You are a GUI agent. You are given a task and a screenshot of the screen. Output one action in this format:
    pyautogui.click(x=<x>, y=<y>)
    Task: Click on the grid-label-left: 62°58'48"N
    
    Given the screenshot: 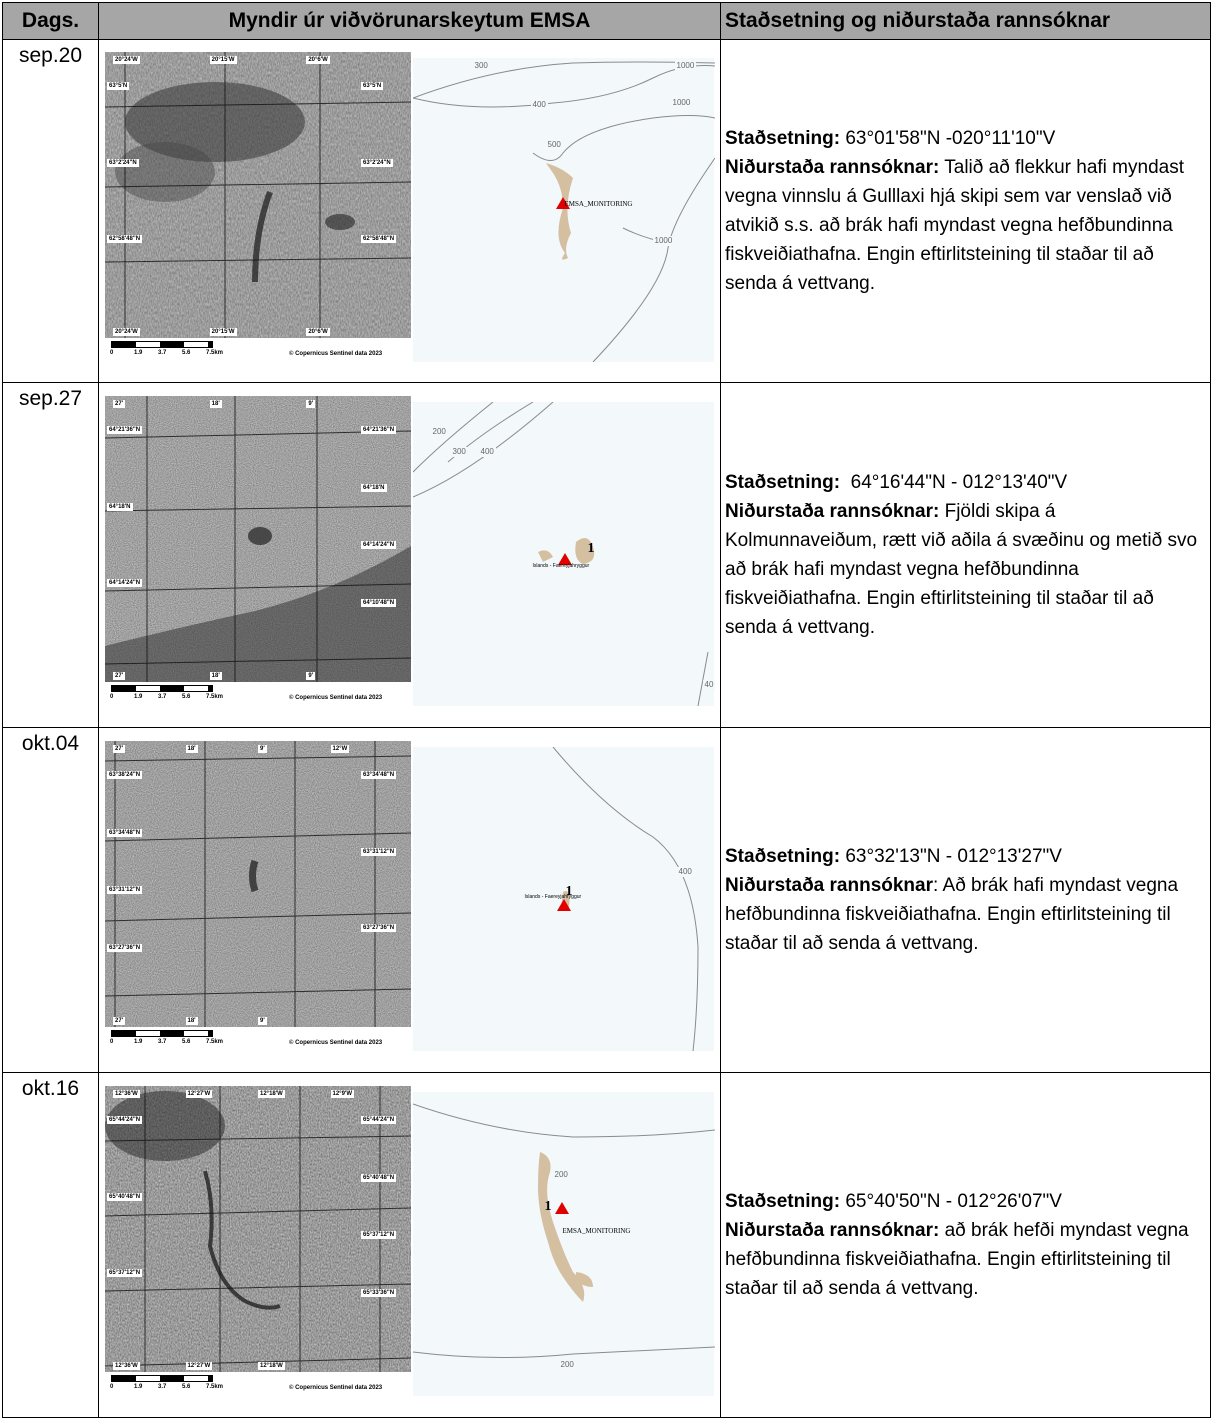 What is the action you would take?
    pyautogui.click(x=125, y=239)
    